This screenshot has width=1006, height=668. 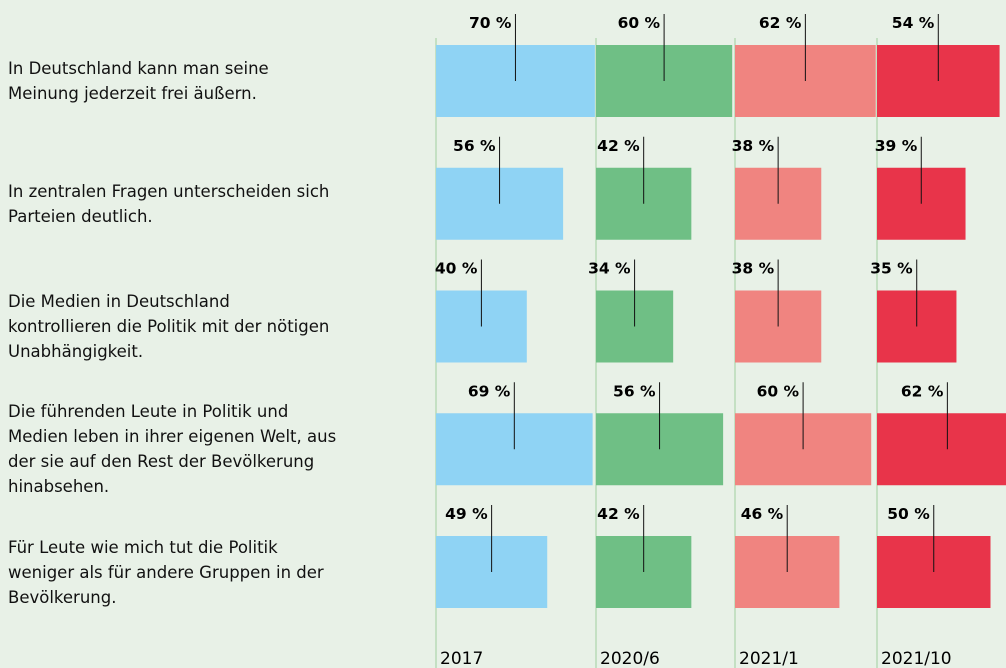 What do you see at coordinates (891, 269) in the screenshot?
I see `value-label: 35 %` at bounding box center [891, 269].